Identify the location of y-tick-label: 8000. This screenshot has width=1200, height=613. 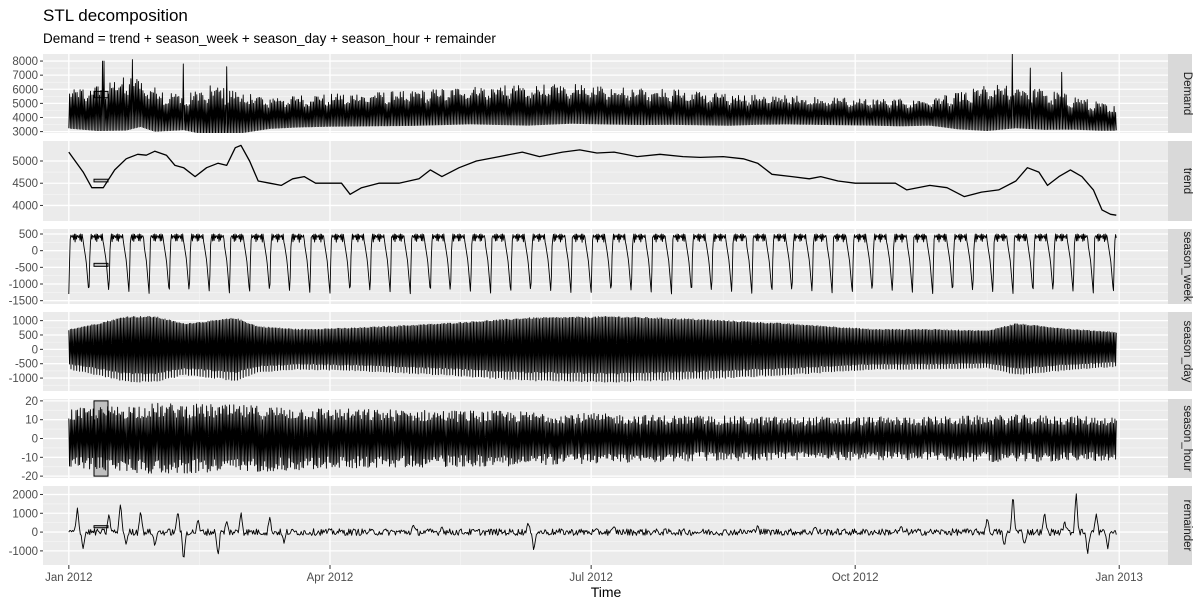
(25, 62).